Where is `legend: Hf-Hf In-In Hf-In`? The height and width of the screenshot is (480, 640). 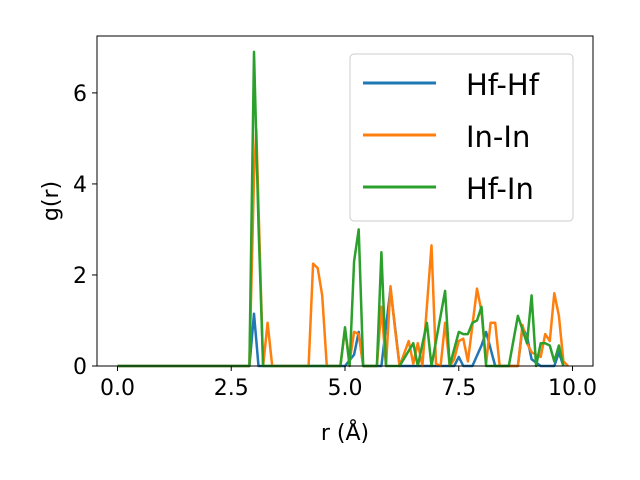
legend: Hf-Hf In-In Hf-In is located at coordinates (461, 137).